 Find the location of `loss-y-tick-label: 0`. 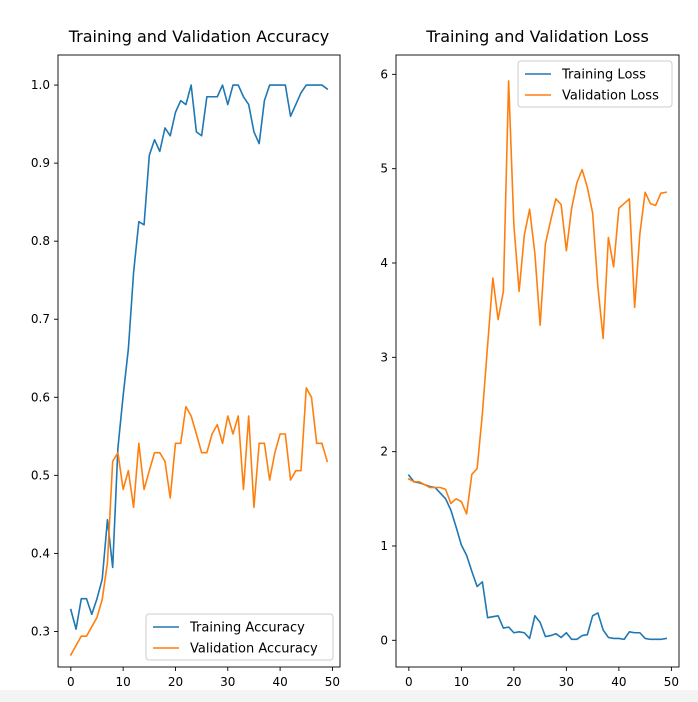

loss-y-tick-label: 0 is located at coordinates (384, 640).